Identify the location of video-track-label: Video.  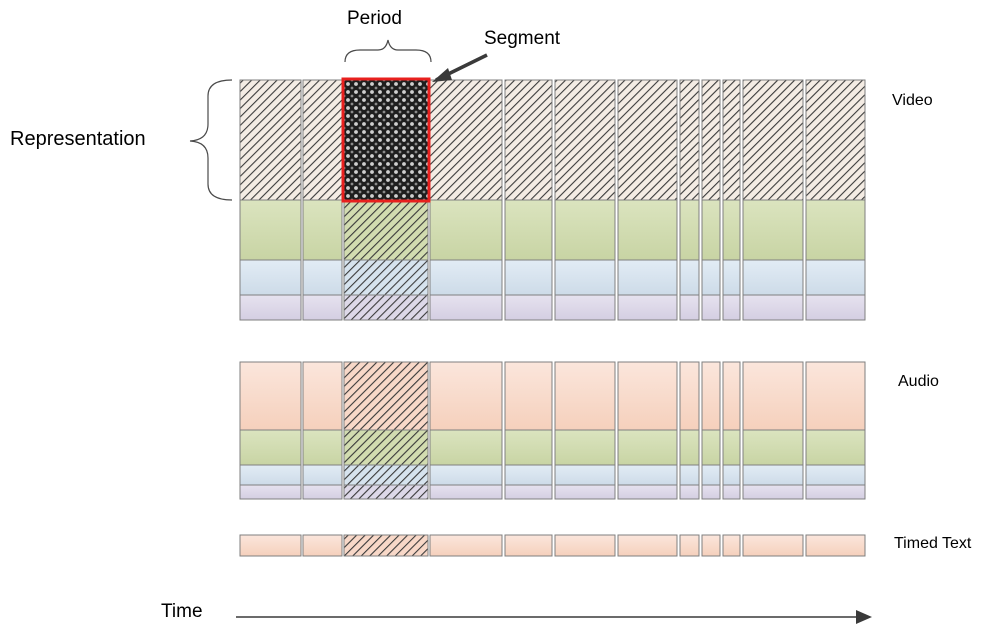
(912, 100).